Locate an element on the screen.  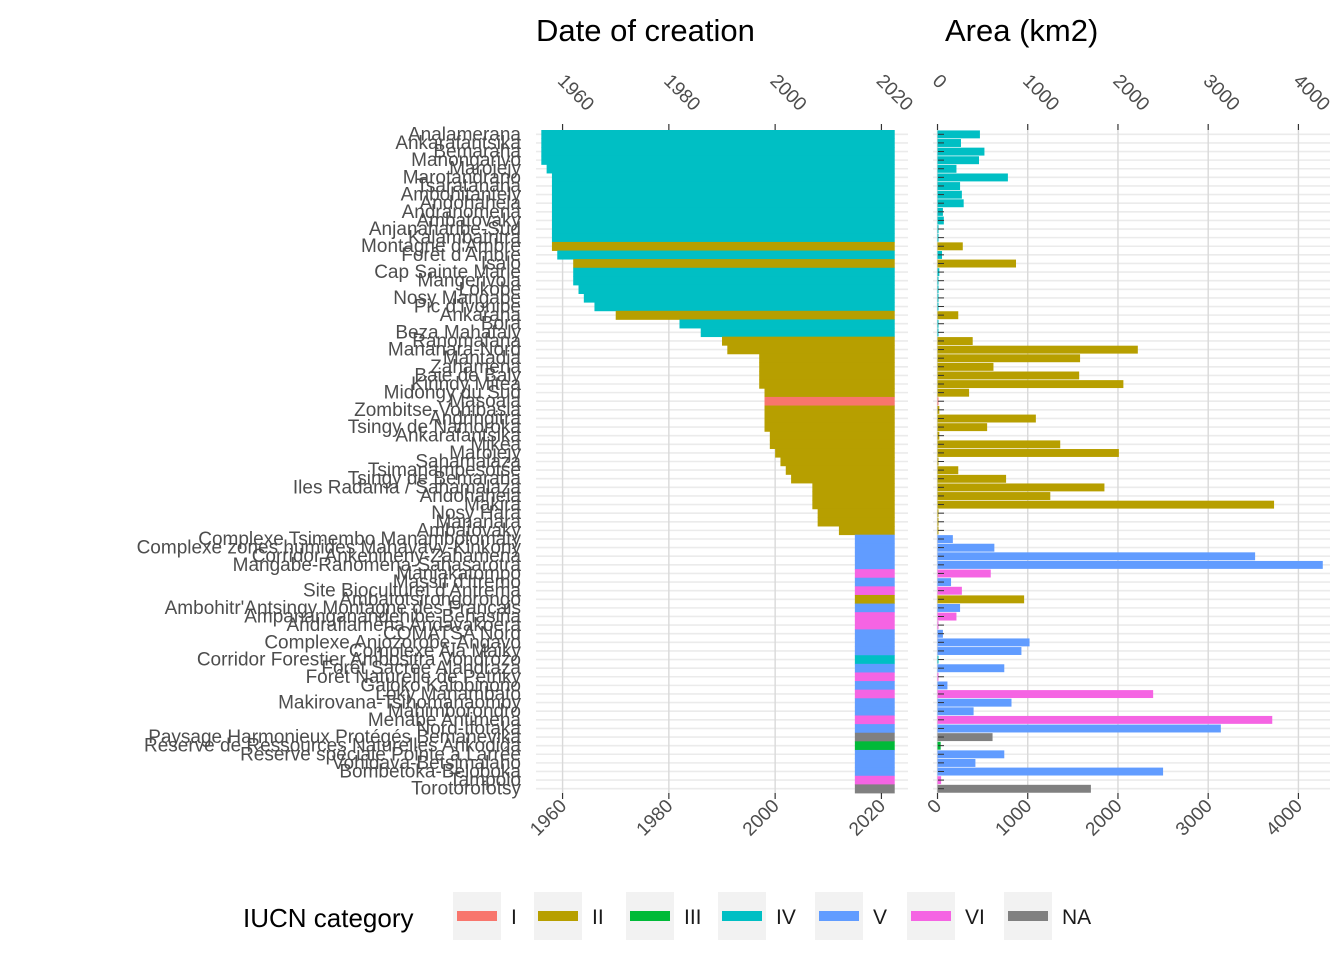
legend-title: IUCN category is located at coordinates (328, 918).